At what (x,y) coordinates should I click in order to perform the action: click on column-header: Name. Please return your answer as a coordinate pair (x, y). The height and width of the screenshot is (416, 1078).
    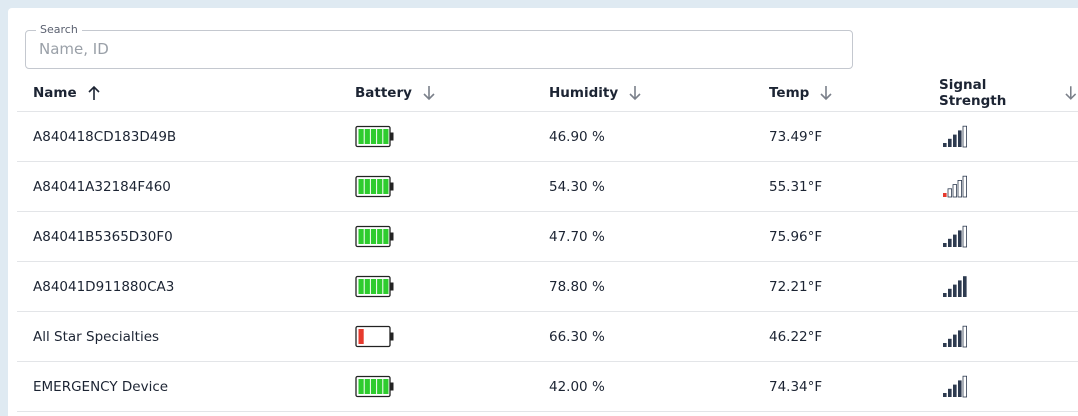
    Looking at the image, I should click on (67, 93).